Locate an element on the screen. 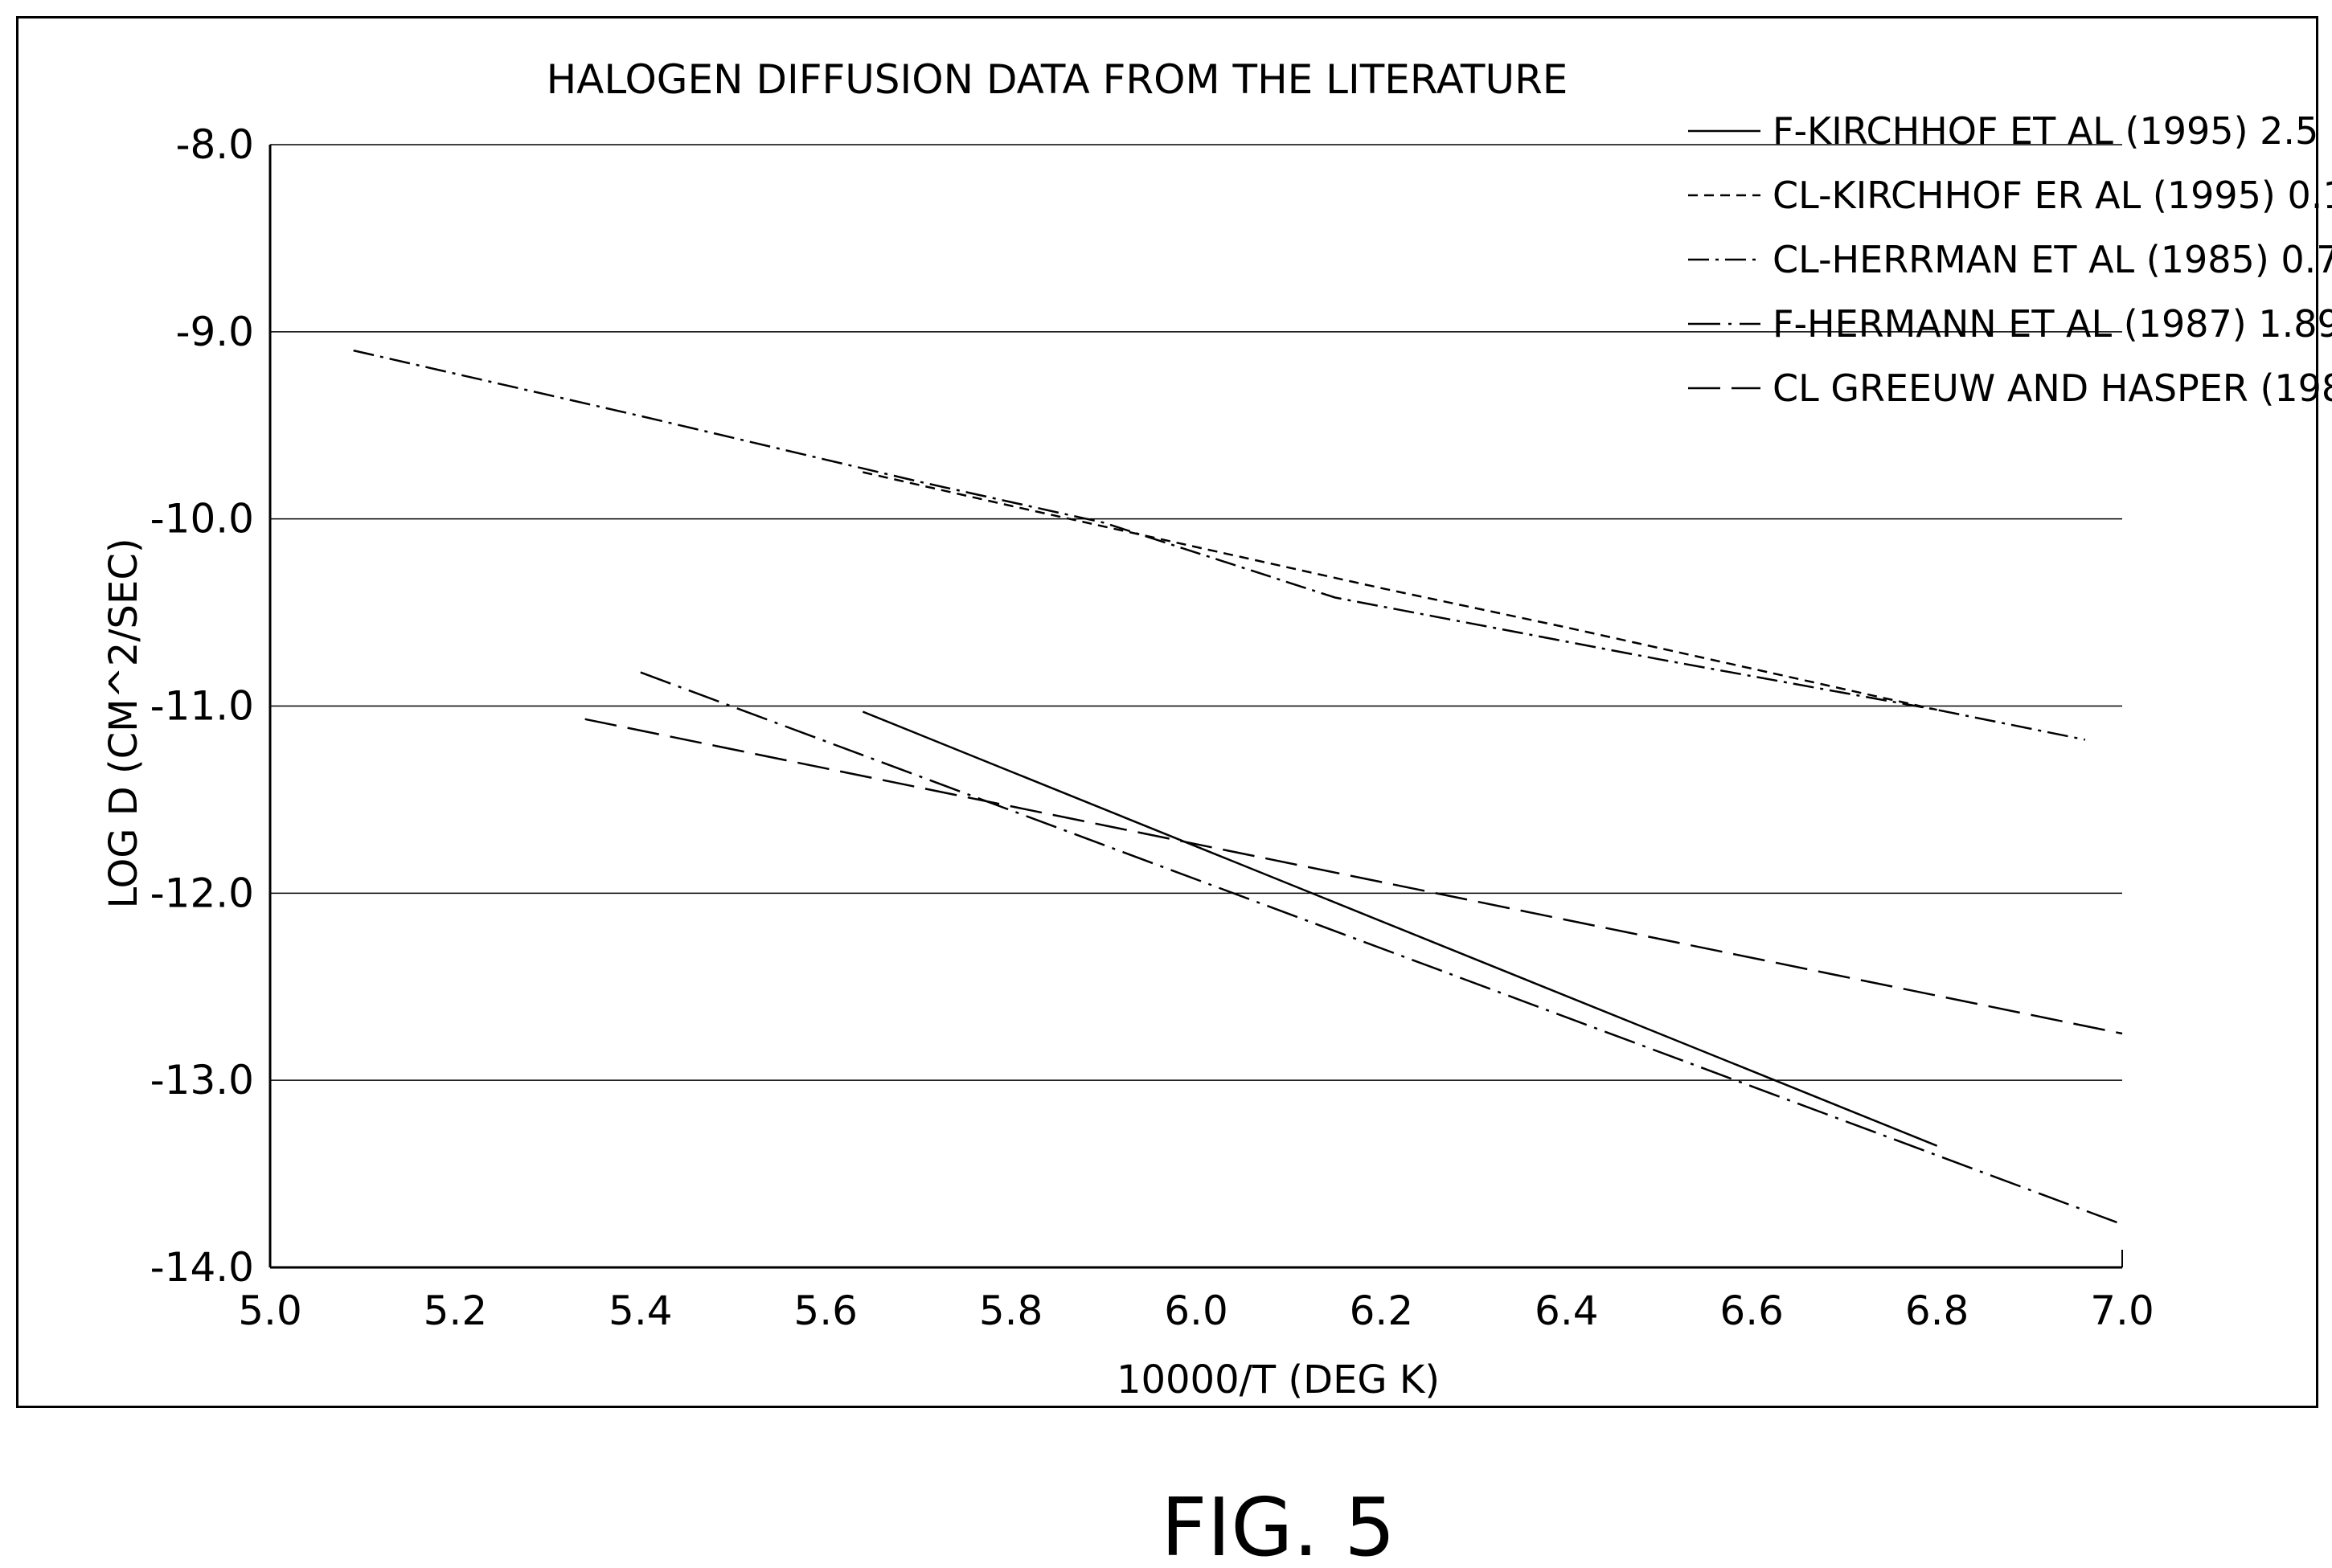 The width and height of the screenshot is (2332, 1568). y-tick-label: -10.0 is located at coordinates (202, 519).